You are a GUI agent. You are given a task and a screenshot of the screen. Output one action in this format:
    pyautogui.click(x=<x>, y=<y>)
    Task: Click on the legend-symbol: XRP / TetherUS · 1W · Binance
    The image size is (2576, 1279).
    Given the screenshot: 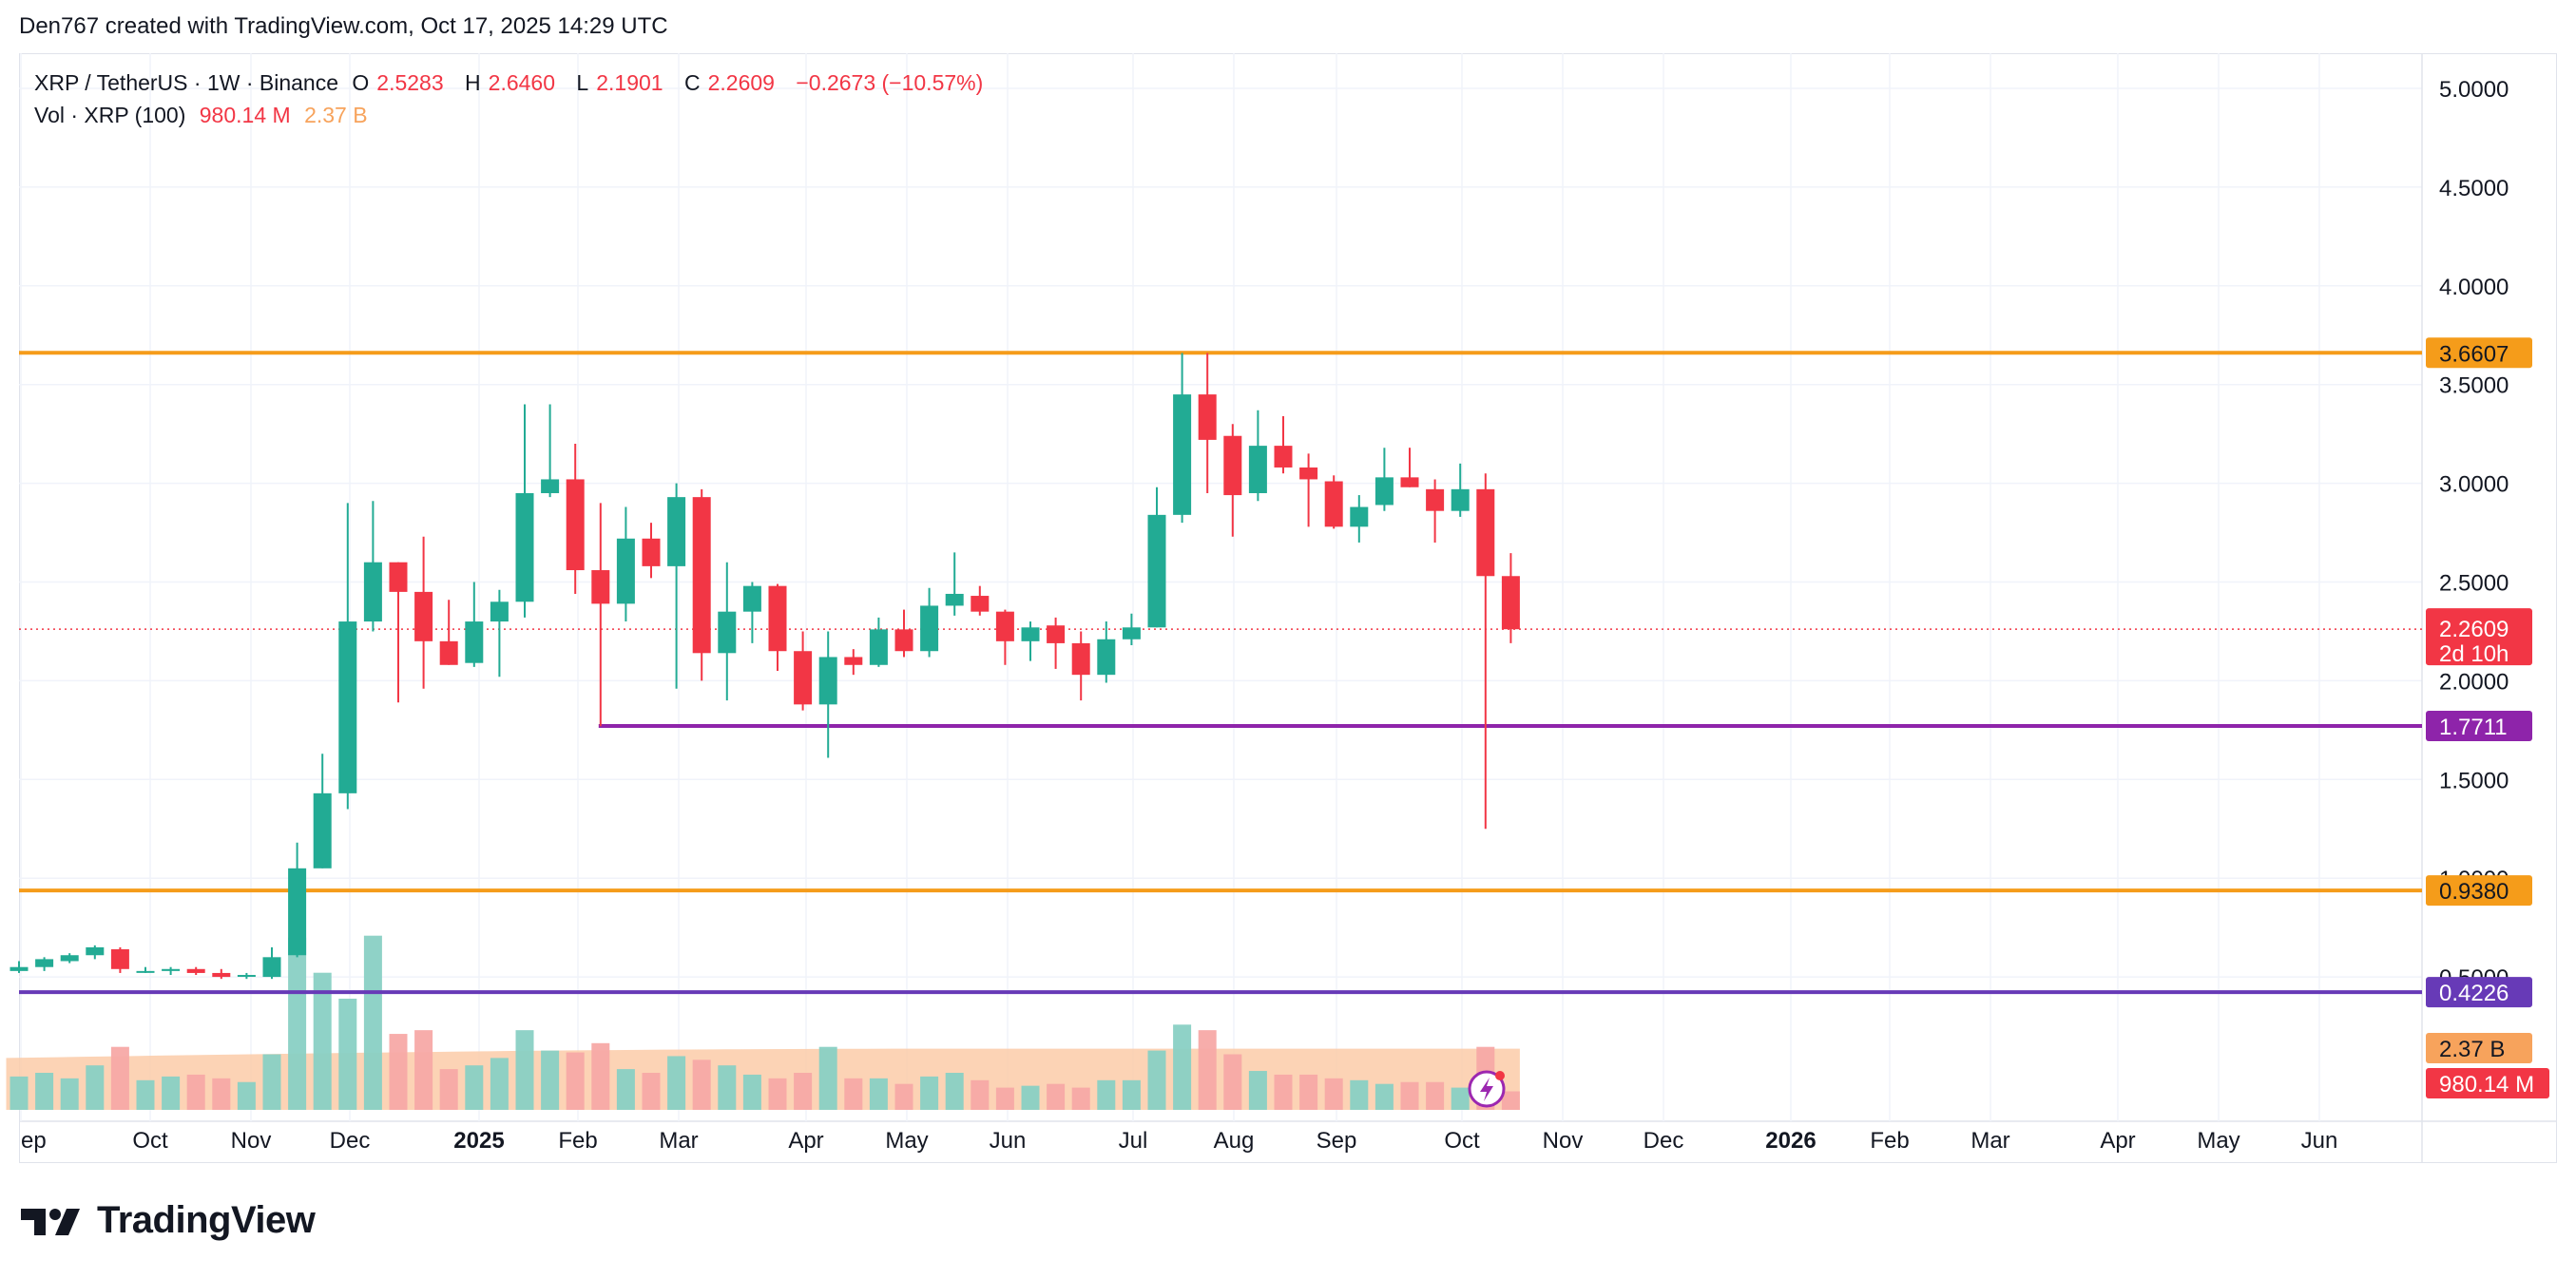 What is the action you would take?
    pyautogui.click(x=187, y=82)
    